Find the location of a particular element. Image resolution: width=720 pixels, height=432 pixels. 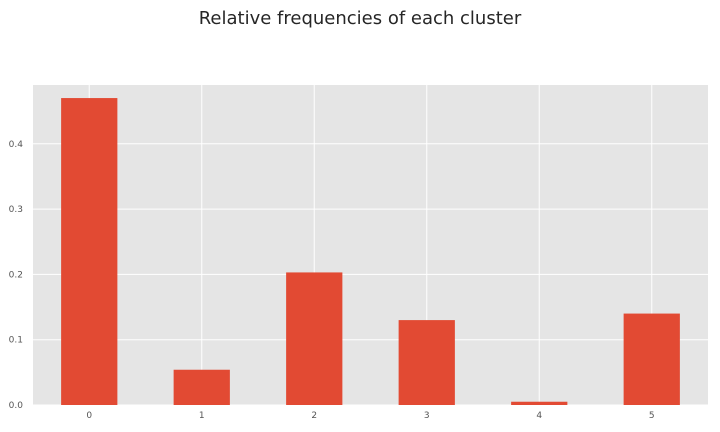

x-axis-ticks: 0 1 2 3 4 5 is located at coordinates (370, 416).